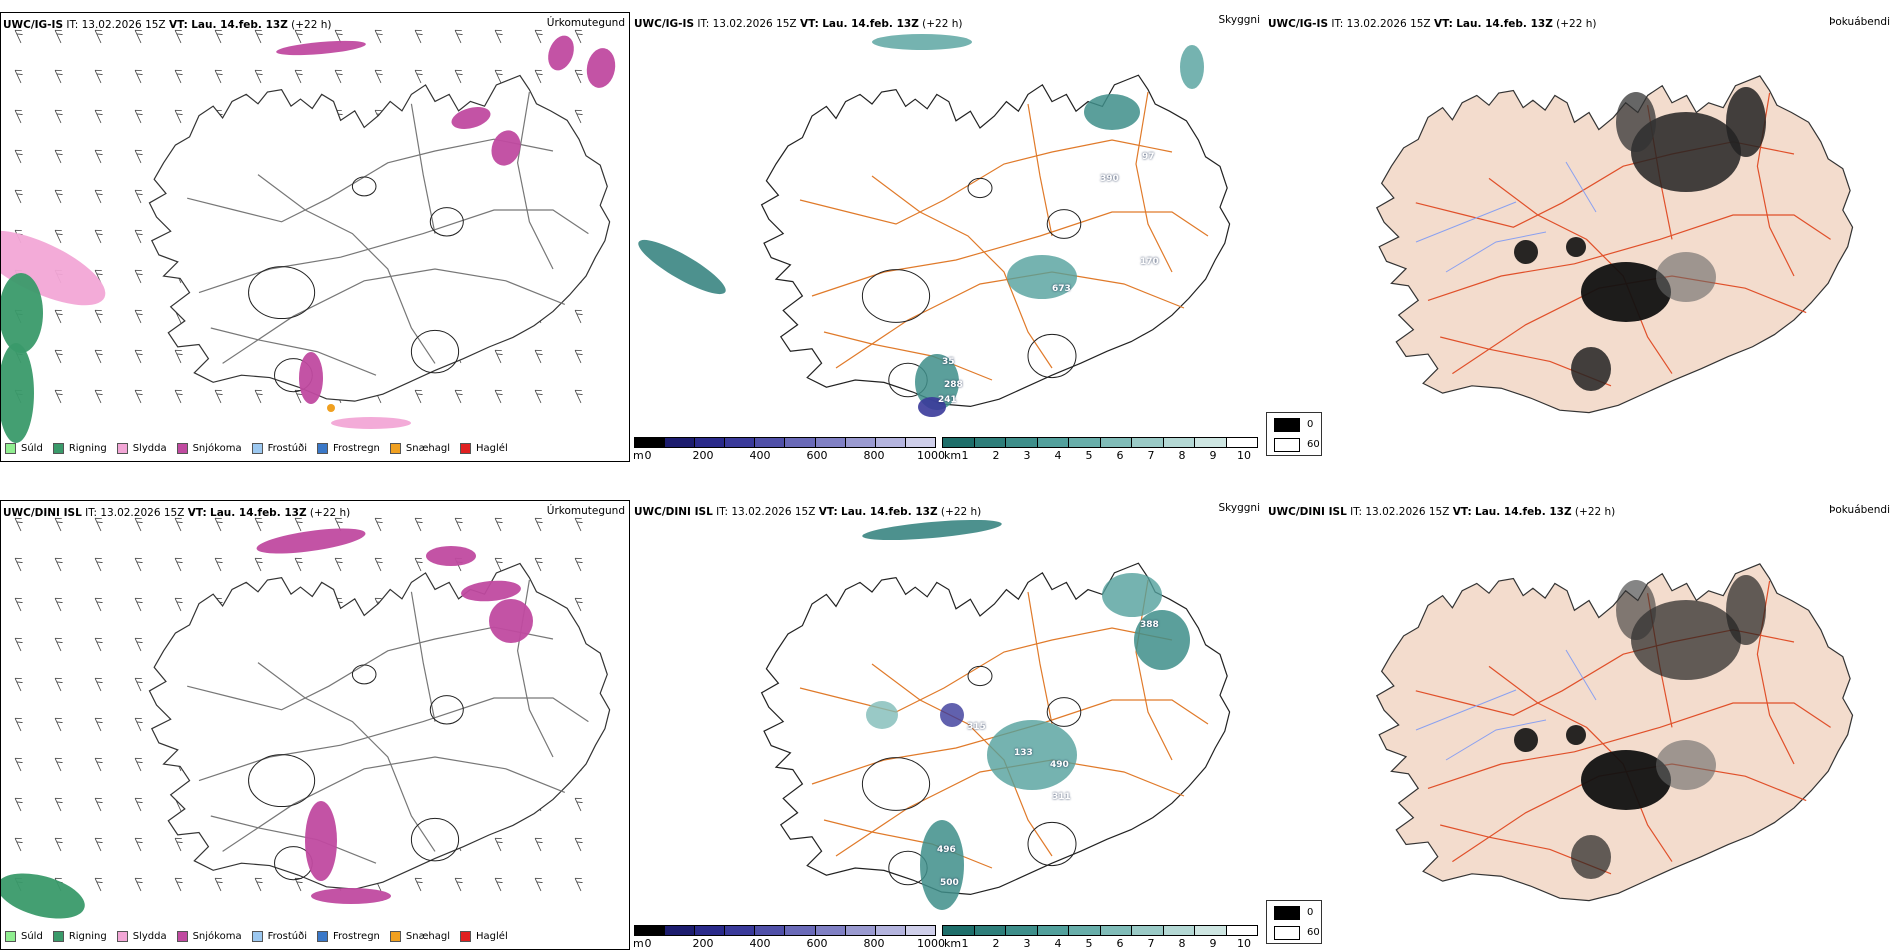 This screenshot has height=951, width=1900. Describe the element at coordinates (1614, 244) in the screenshot. I see `fog-index-map` at that location.